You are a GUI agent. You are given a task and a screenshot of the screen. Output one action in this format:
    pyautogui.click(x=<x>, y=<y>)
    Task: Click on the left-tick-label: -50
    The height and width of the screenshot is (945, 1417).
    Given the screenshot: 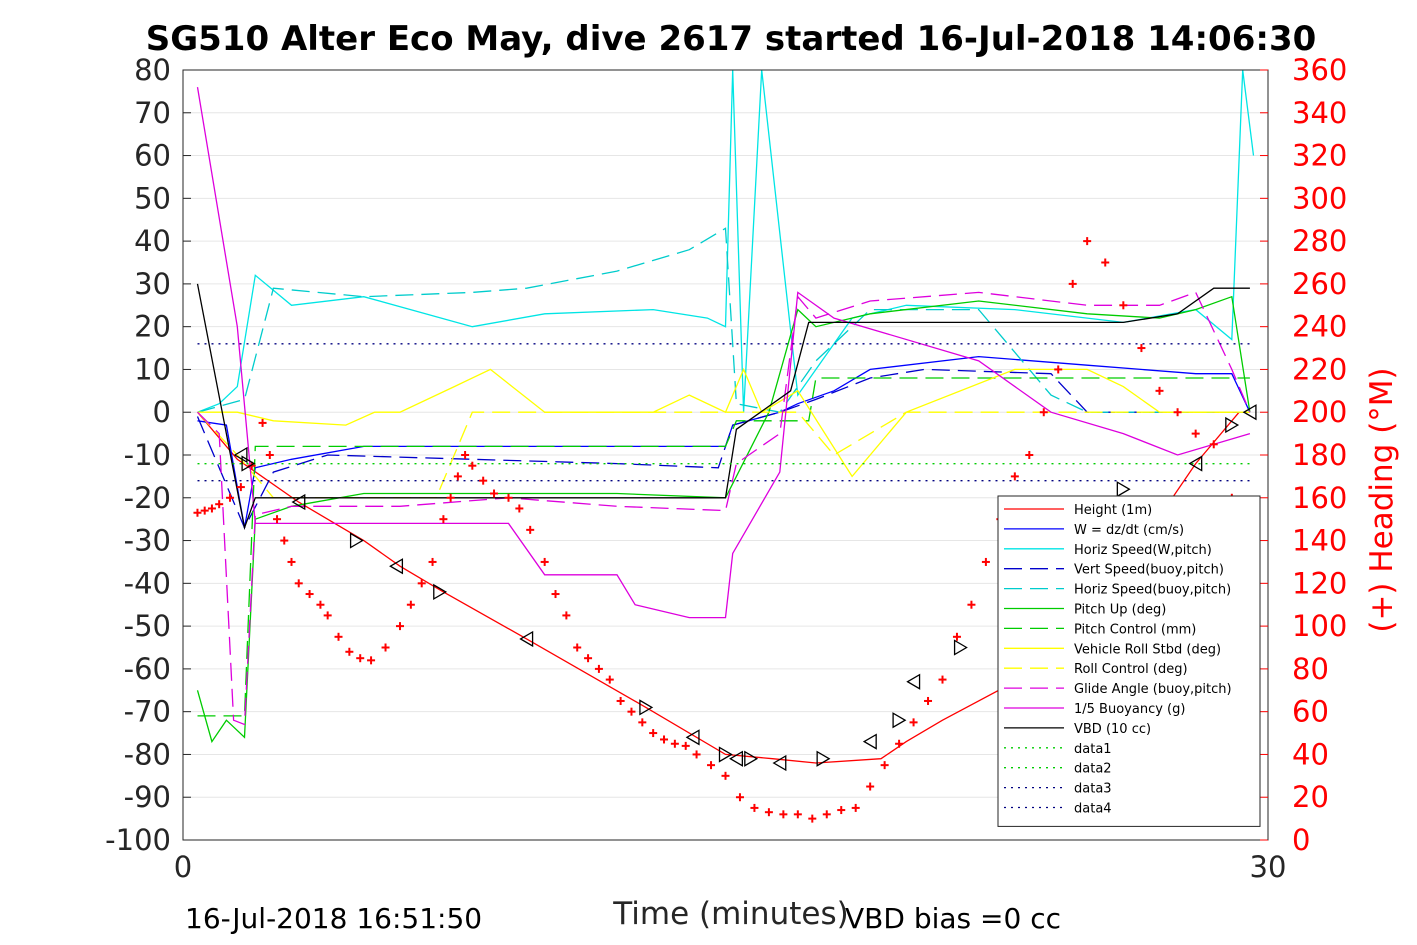 What is the action you would take?
    pyautogui.click(x=147, y=626)
    